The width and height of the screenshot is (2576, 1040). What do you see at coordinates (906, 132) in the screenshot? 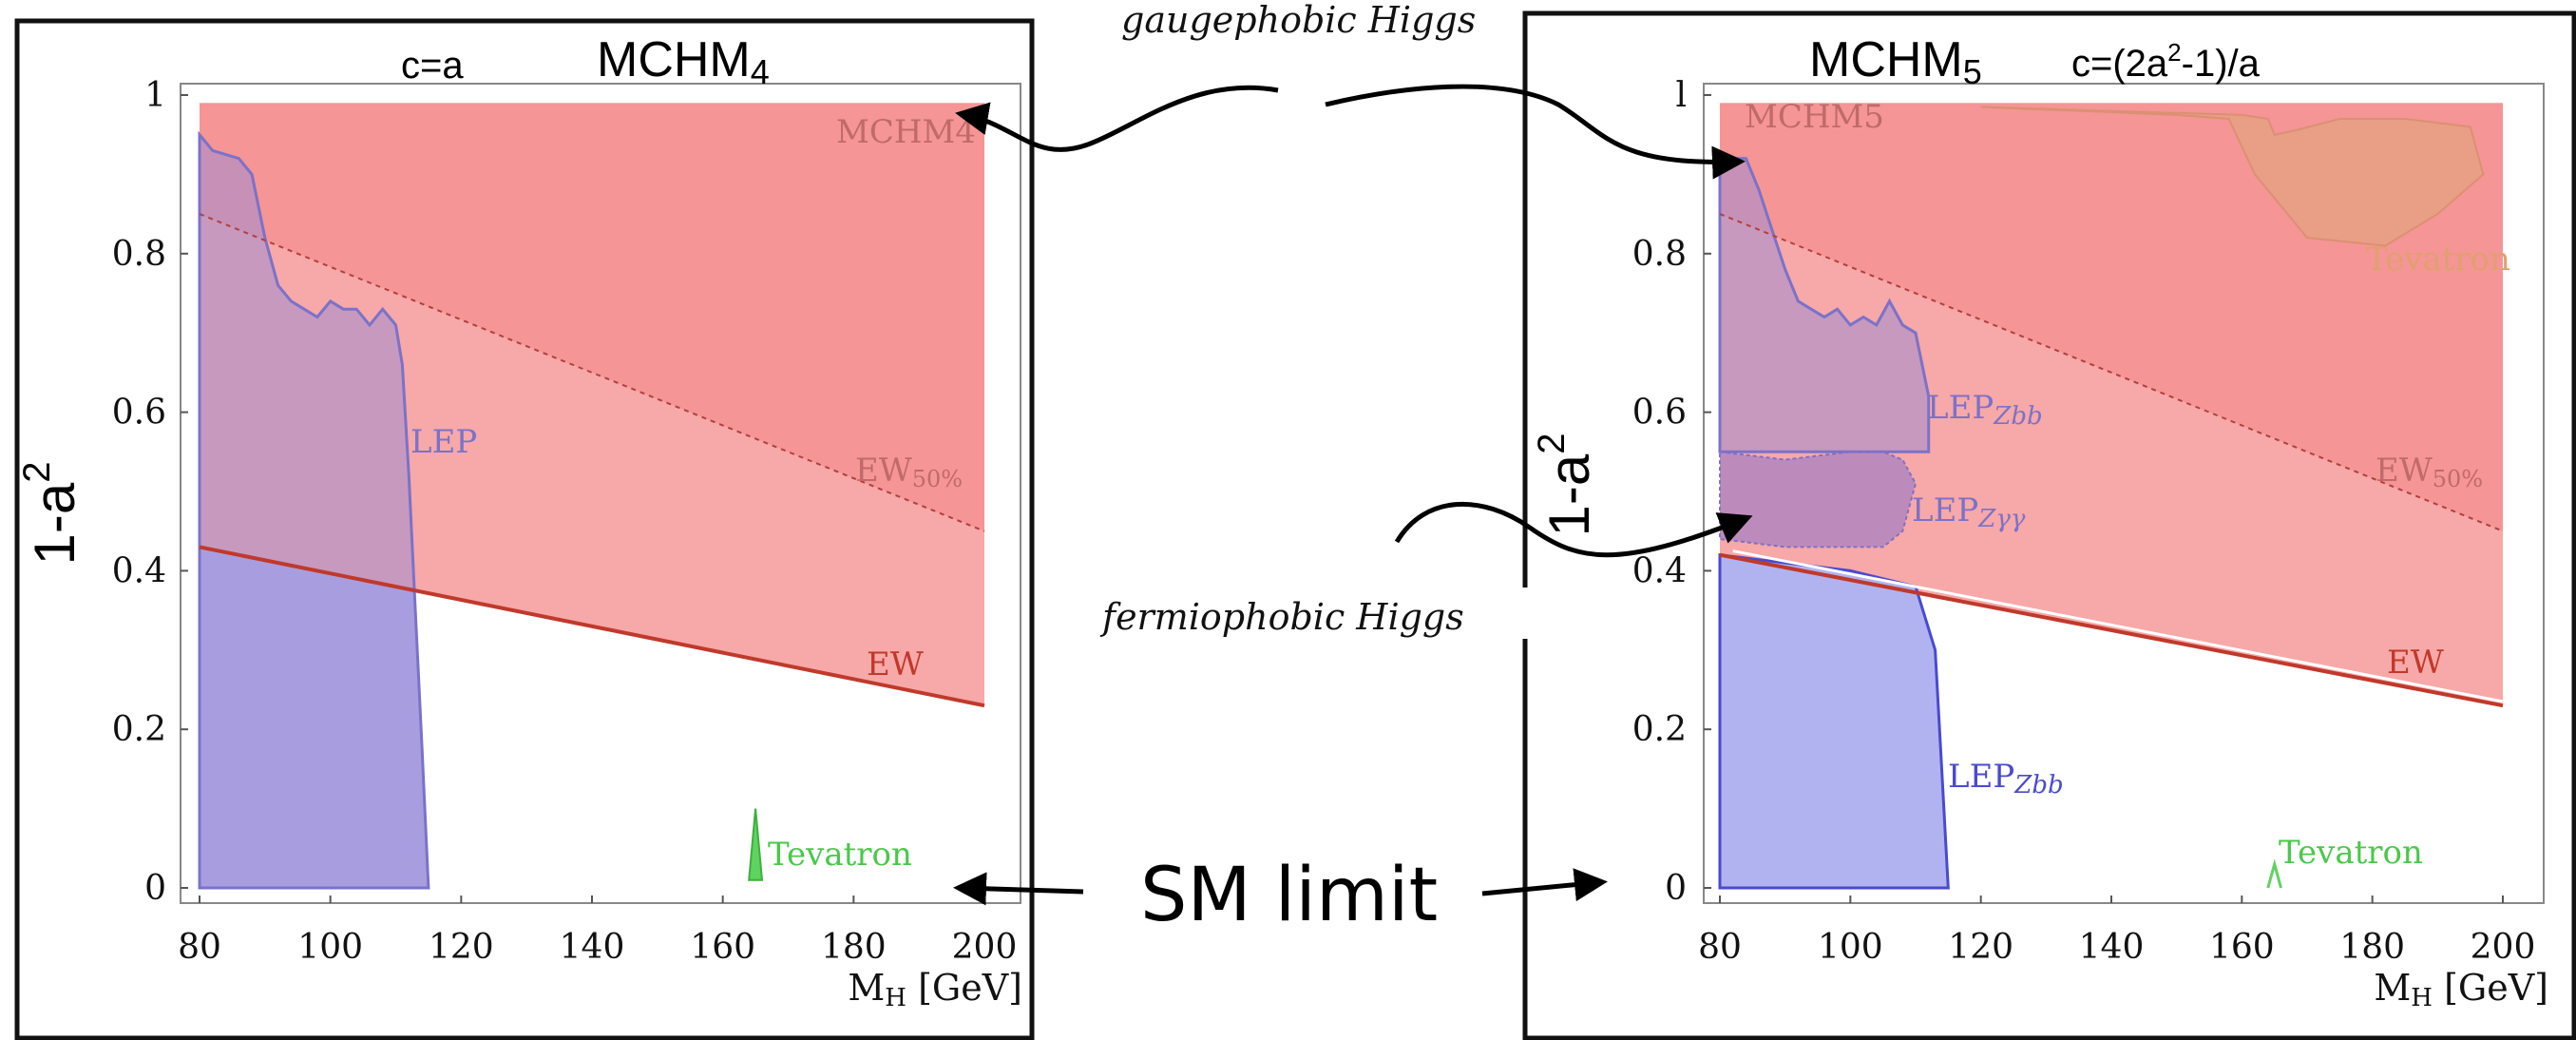
I see `mchm4-label: MCHM4` at bounding box center [906, 132].